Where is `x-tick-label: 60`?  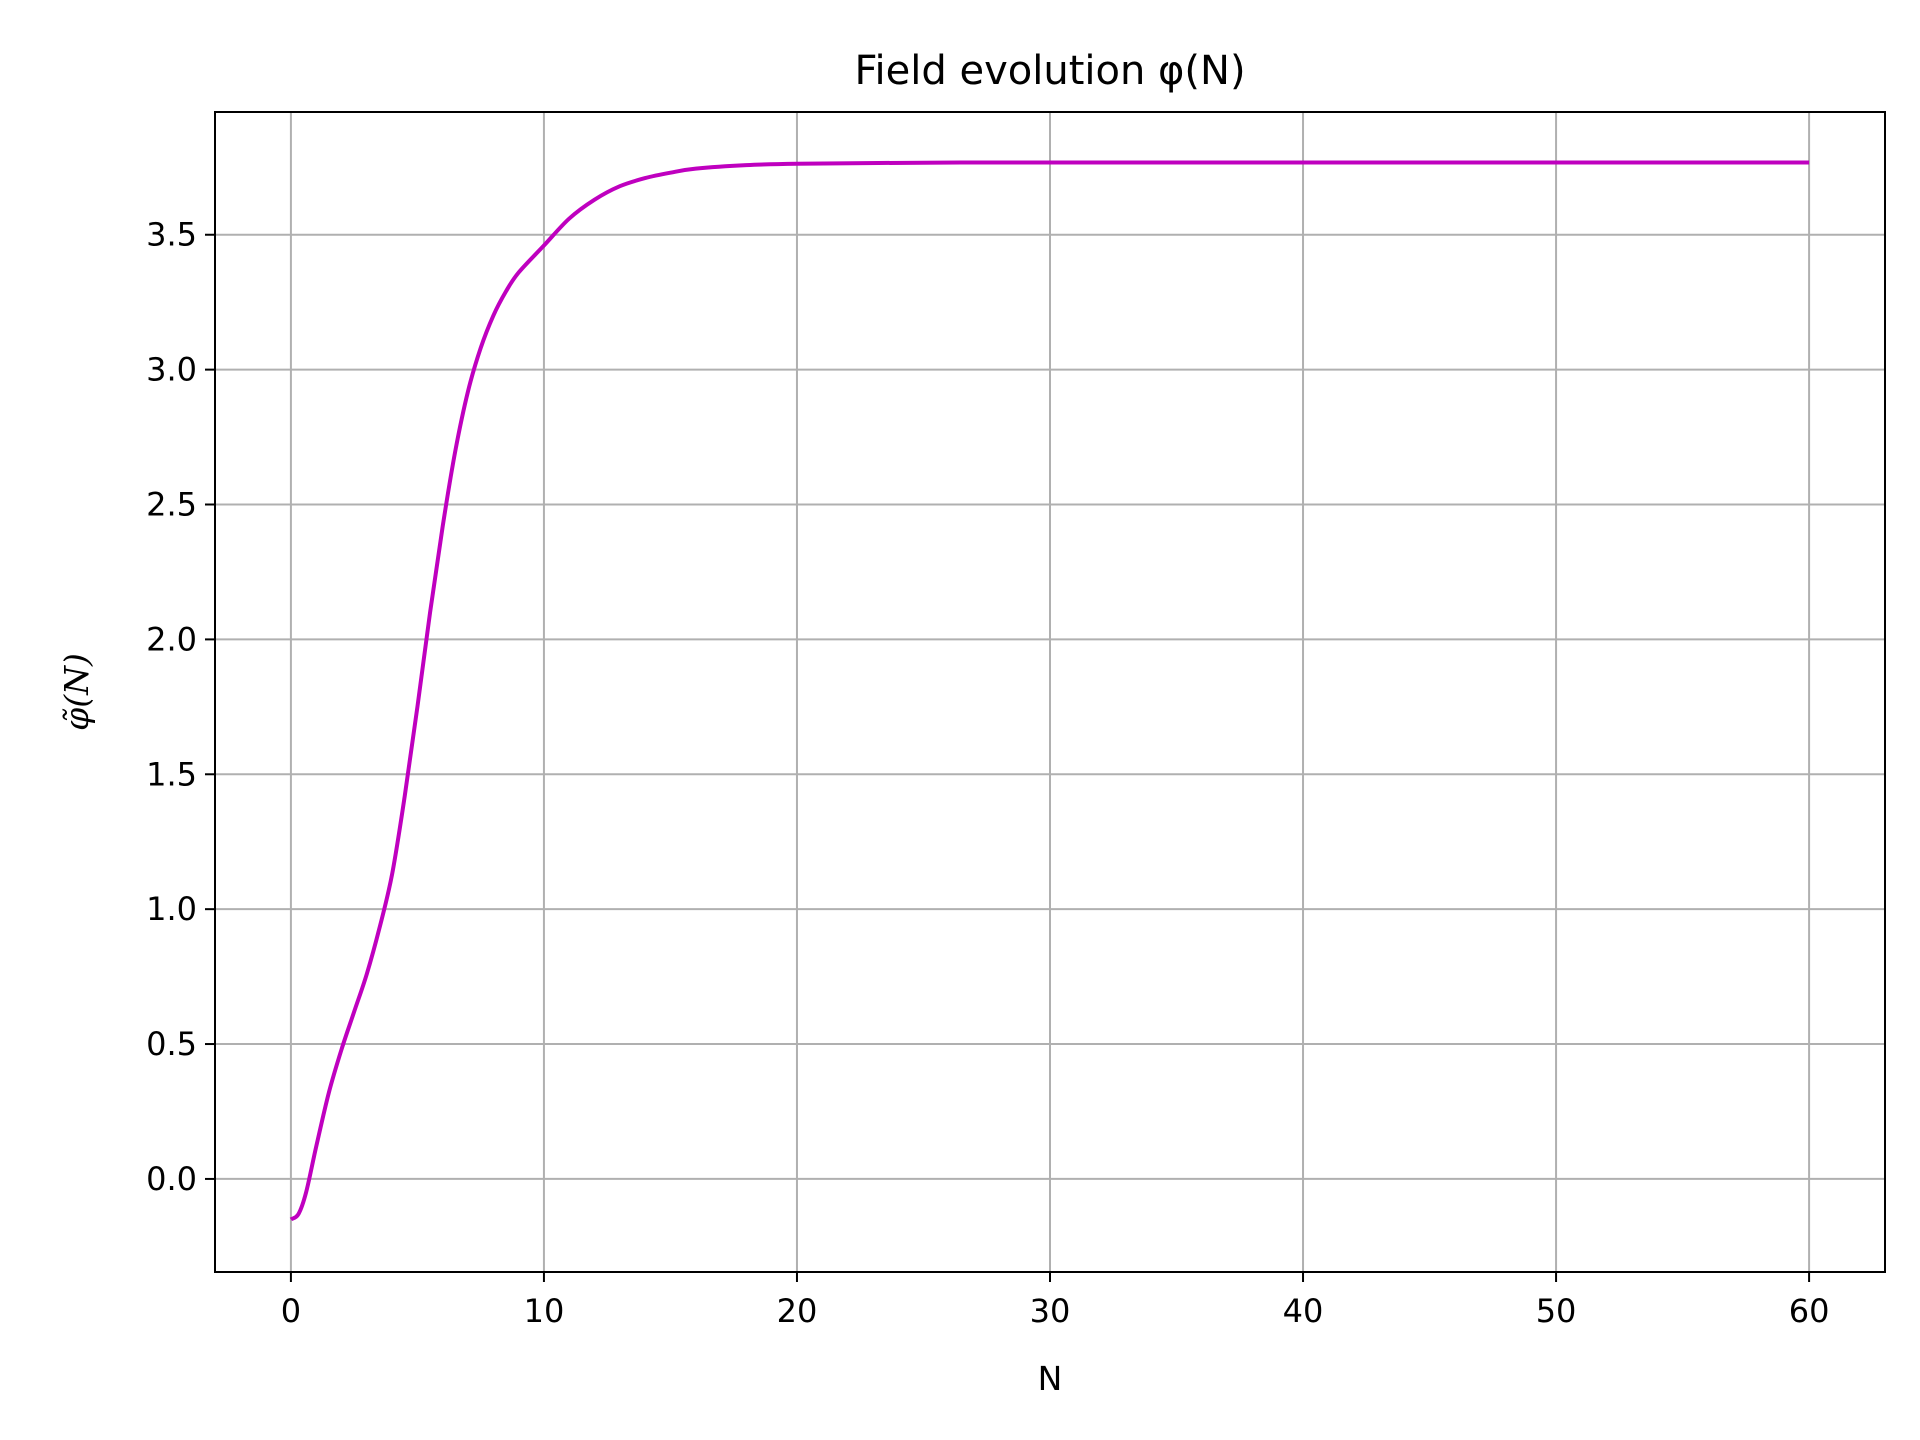 x-tick-label: 60 is located at coordinates (1809, 1311).